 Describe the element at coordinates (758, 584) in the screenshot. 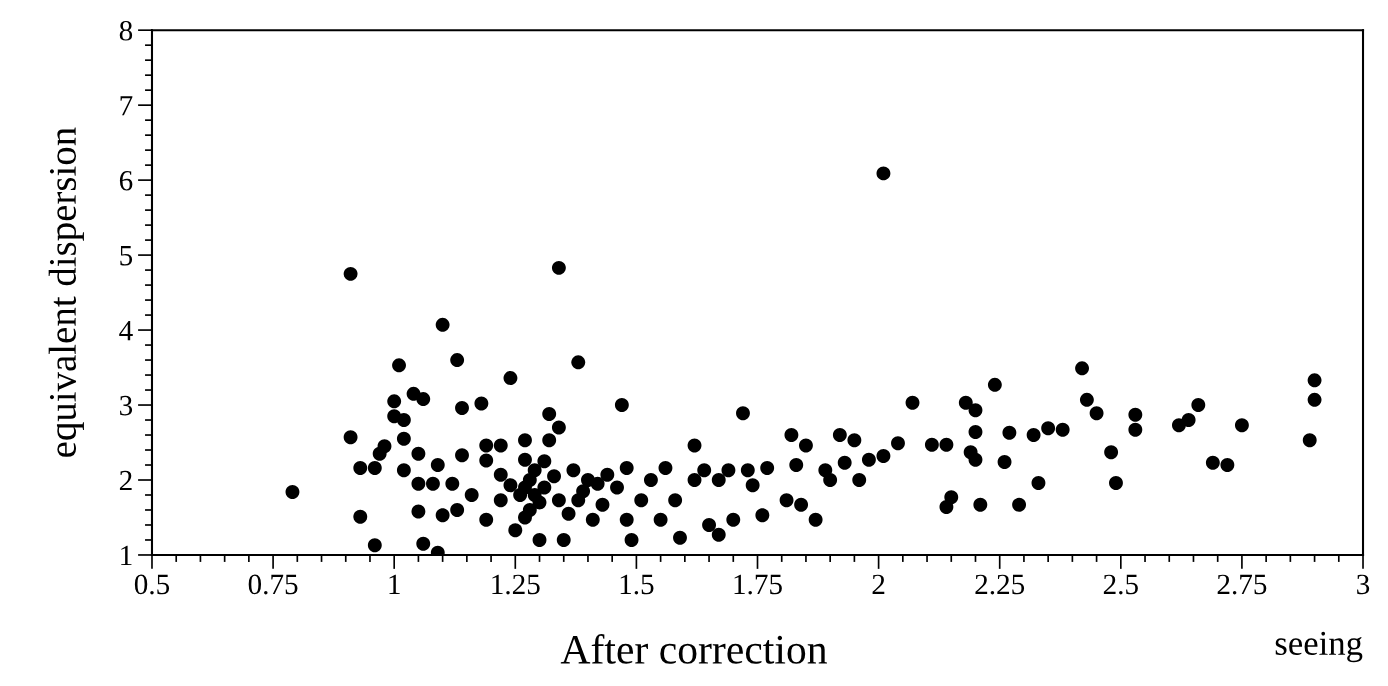

I see `x-tick-label: 1.75` at that location.